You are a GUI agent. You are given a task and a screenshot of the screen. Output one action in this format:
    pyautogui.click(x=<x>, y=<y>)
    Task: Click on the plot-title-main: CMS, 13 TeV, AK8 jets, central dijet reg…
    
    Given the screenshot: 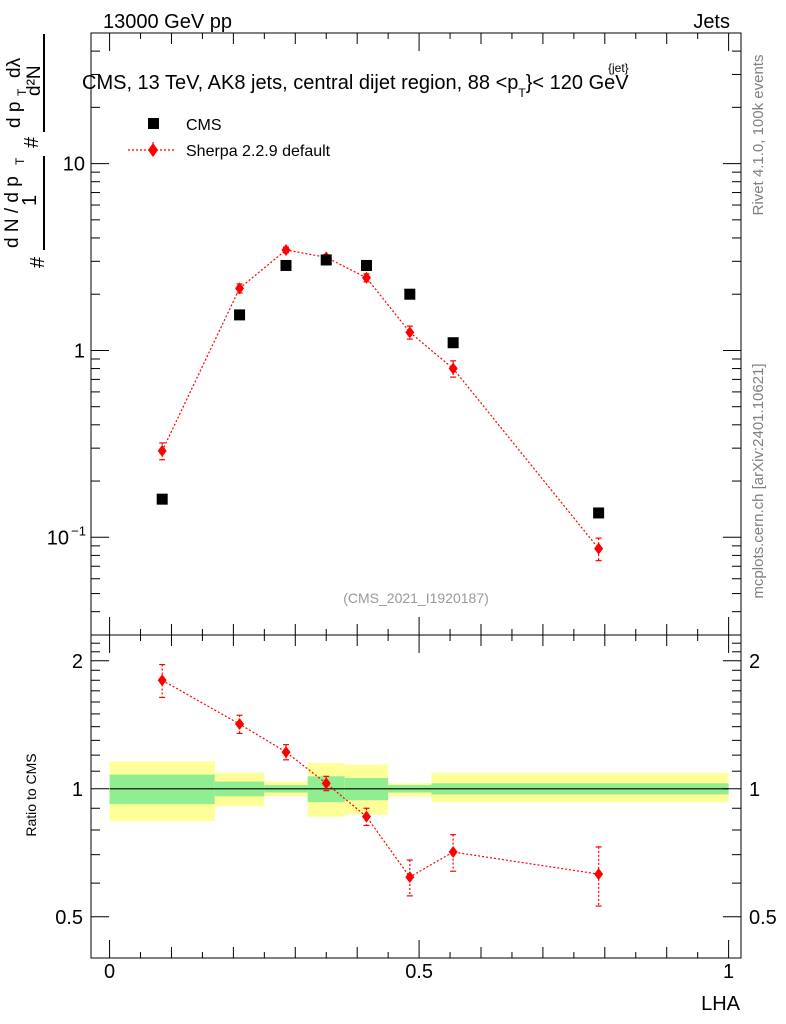 What is the action you would take?
    pyautogui.click(x=300, y=83)
    